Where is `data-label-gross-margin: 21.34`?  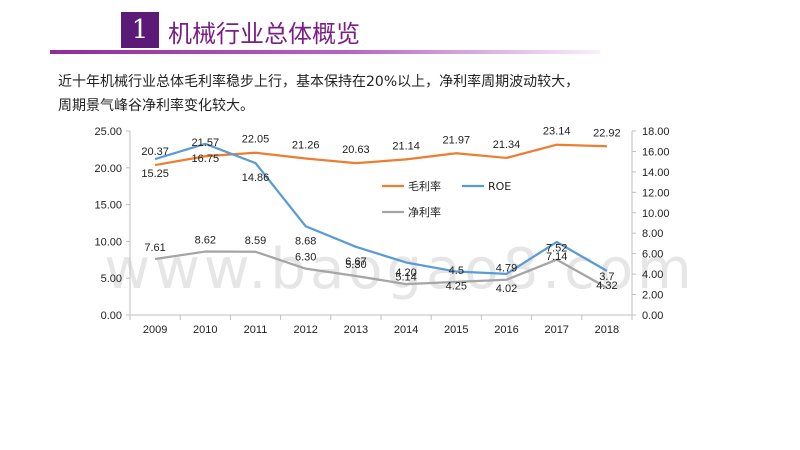 data-label-gross-margin: 21.34 is located at coordinates (507, 145).